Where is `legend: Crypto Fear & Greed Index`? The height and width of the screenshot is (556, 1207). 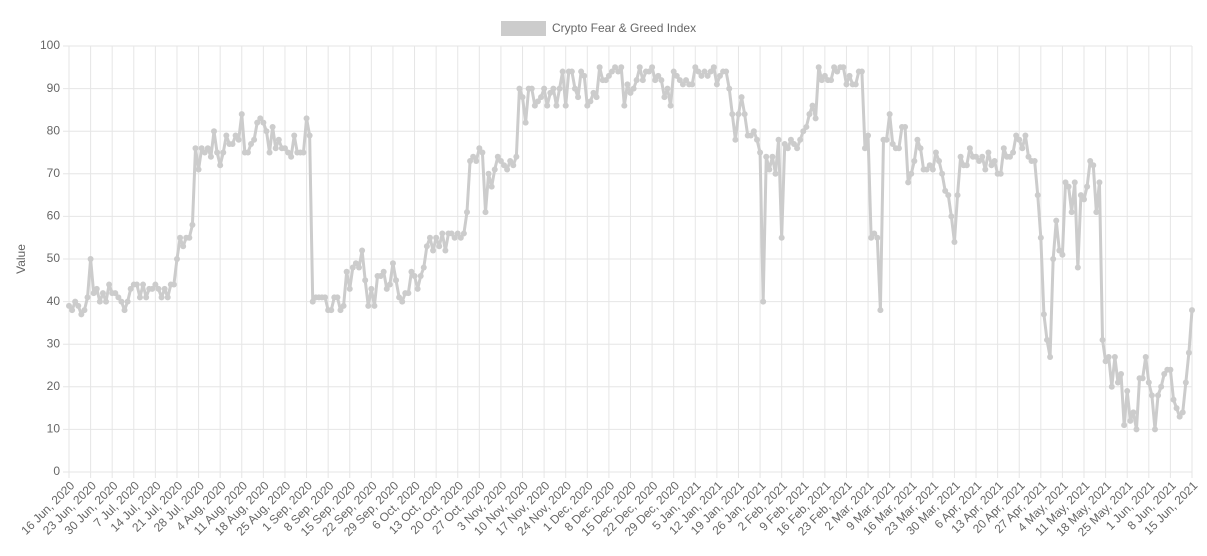
legend: Crypto Fear & Greed Index is located at coordinates (598, 28).